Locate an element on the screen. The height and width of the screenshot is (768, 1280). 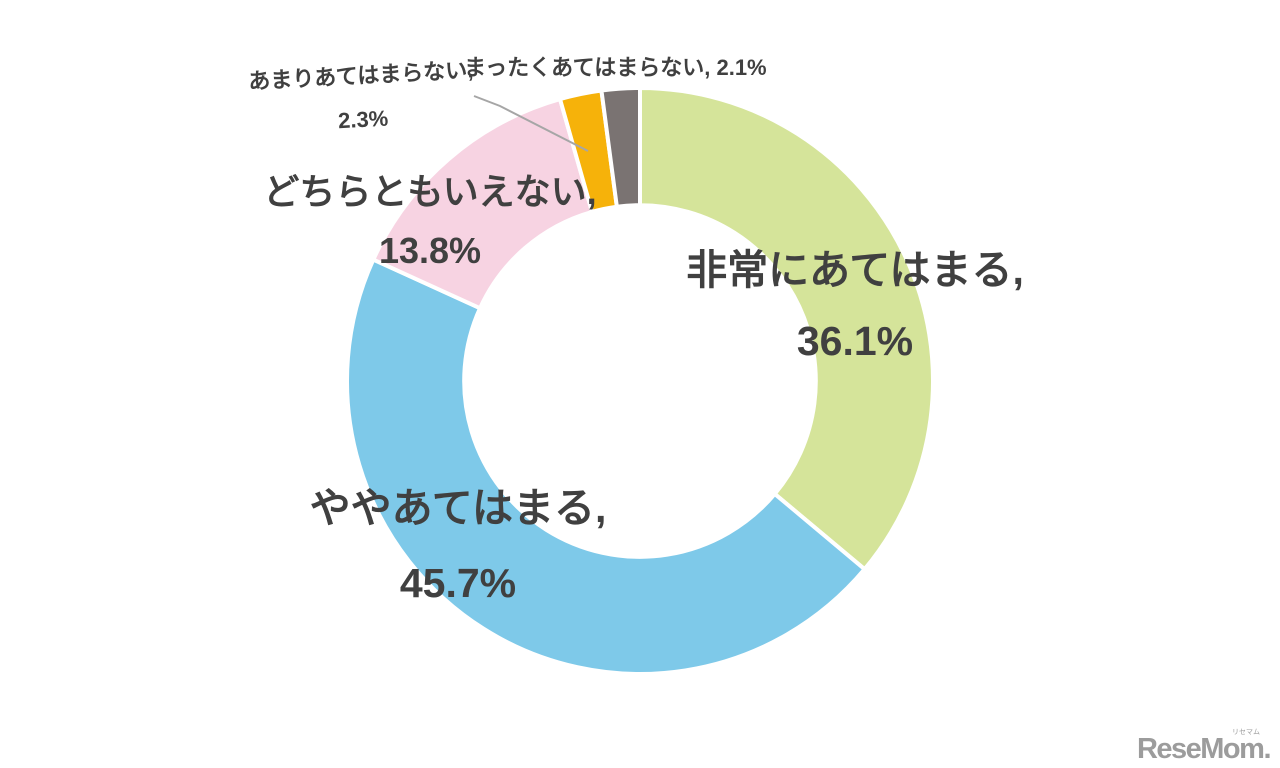
label-slice-never-applies: まったくあてはまらない, 2.1% is located at coordinates (615, 68).